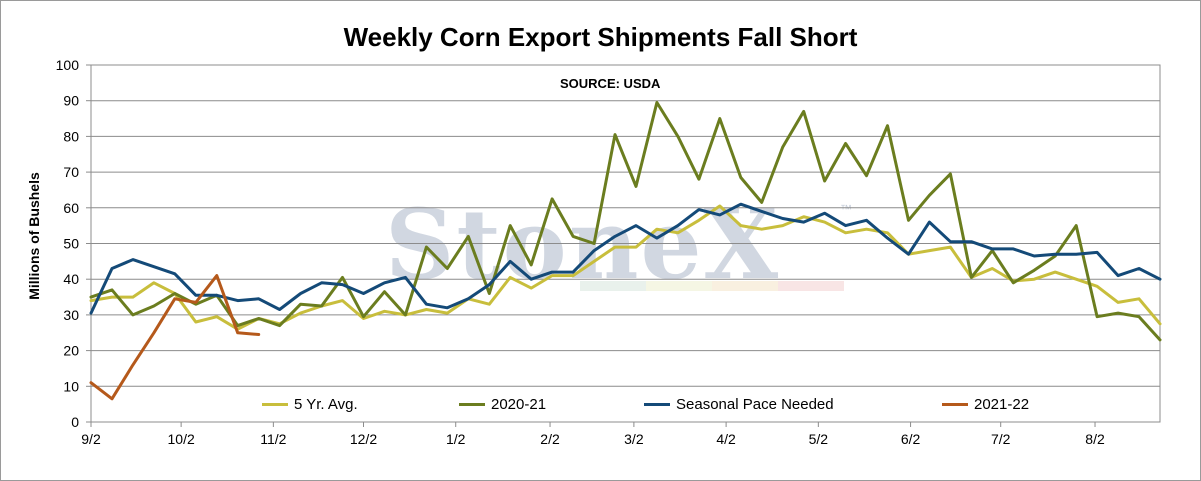 This screenshot has width=1201, height=481. I want to click on legend-item-2020-21: 2020-21, so click(502, 404).